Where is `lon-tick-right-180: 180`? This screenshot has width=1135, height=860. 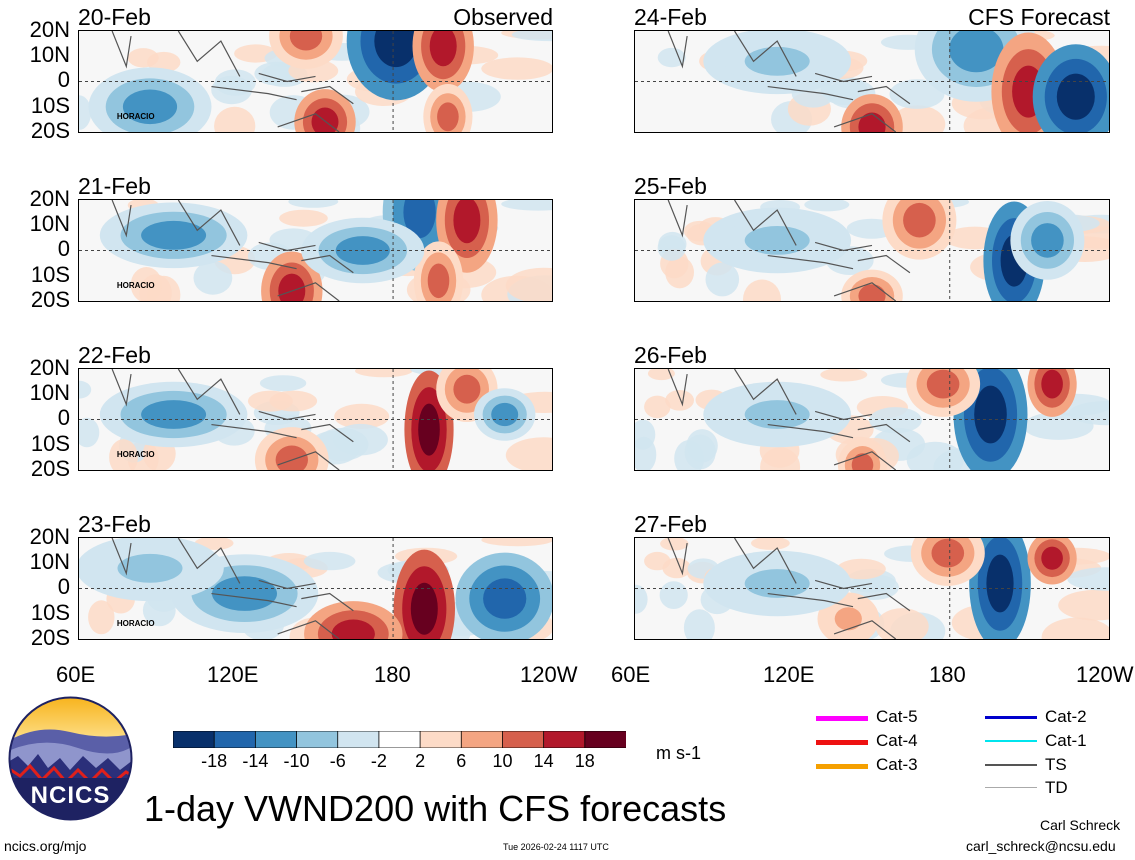 lon-tick-right-180: 180 is located at coordinates (947, 674).